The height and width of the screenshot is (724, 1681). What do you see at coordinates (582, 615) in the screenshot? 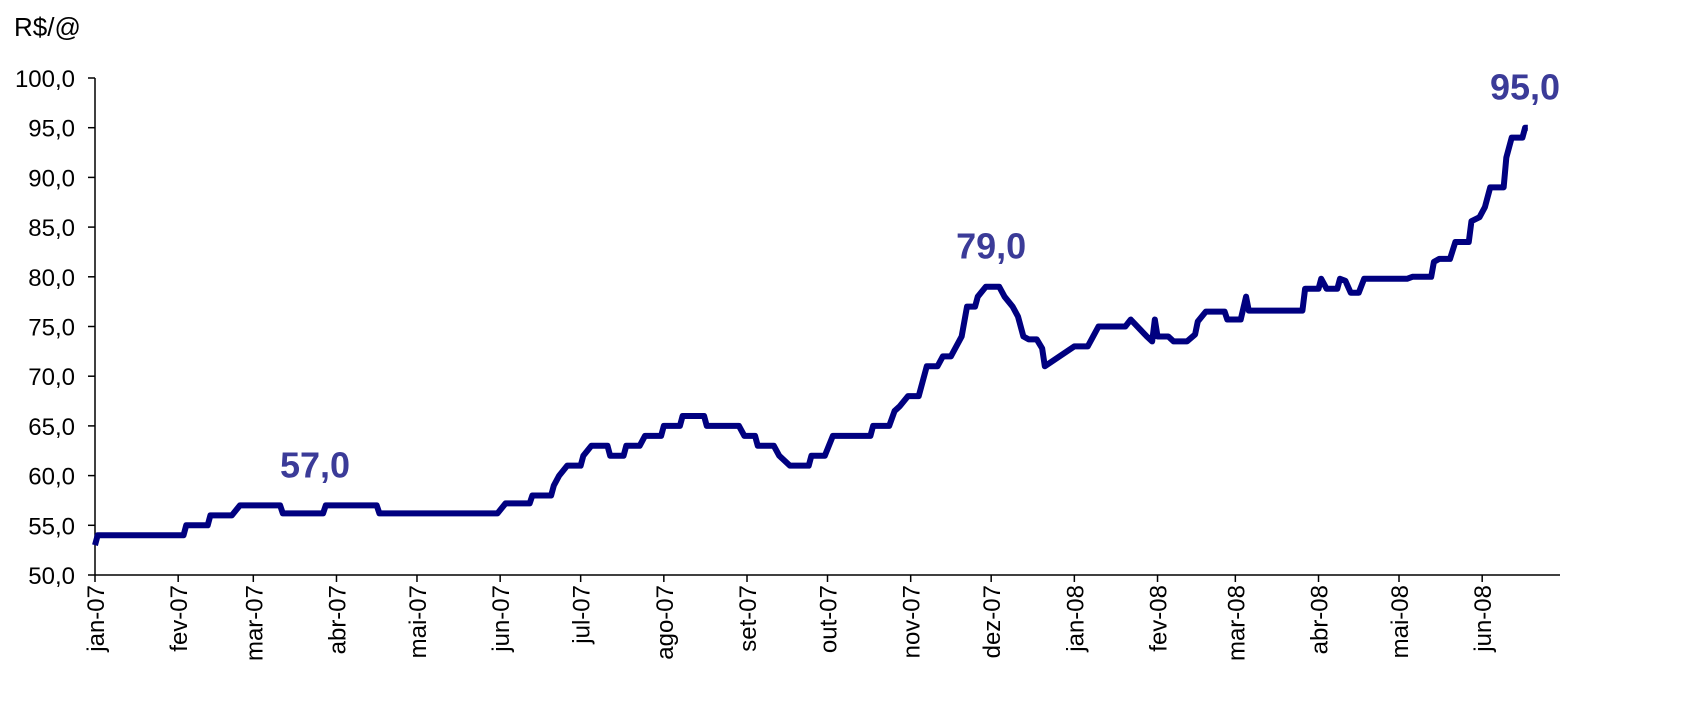
I see `x-tick-label: jul-07` at bounding box center [582, 615].